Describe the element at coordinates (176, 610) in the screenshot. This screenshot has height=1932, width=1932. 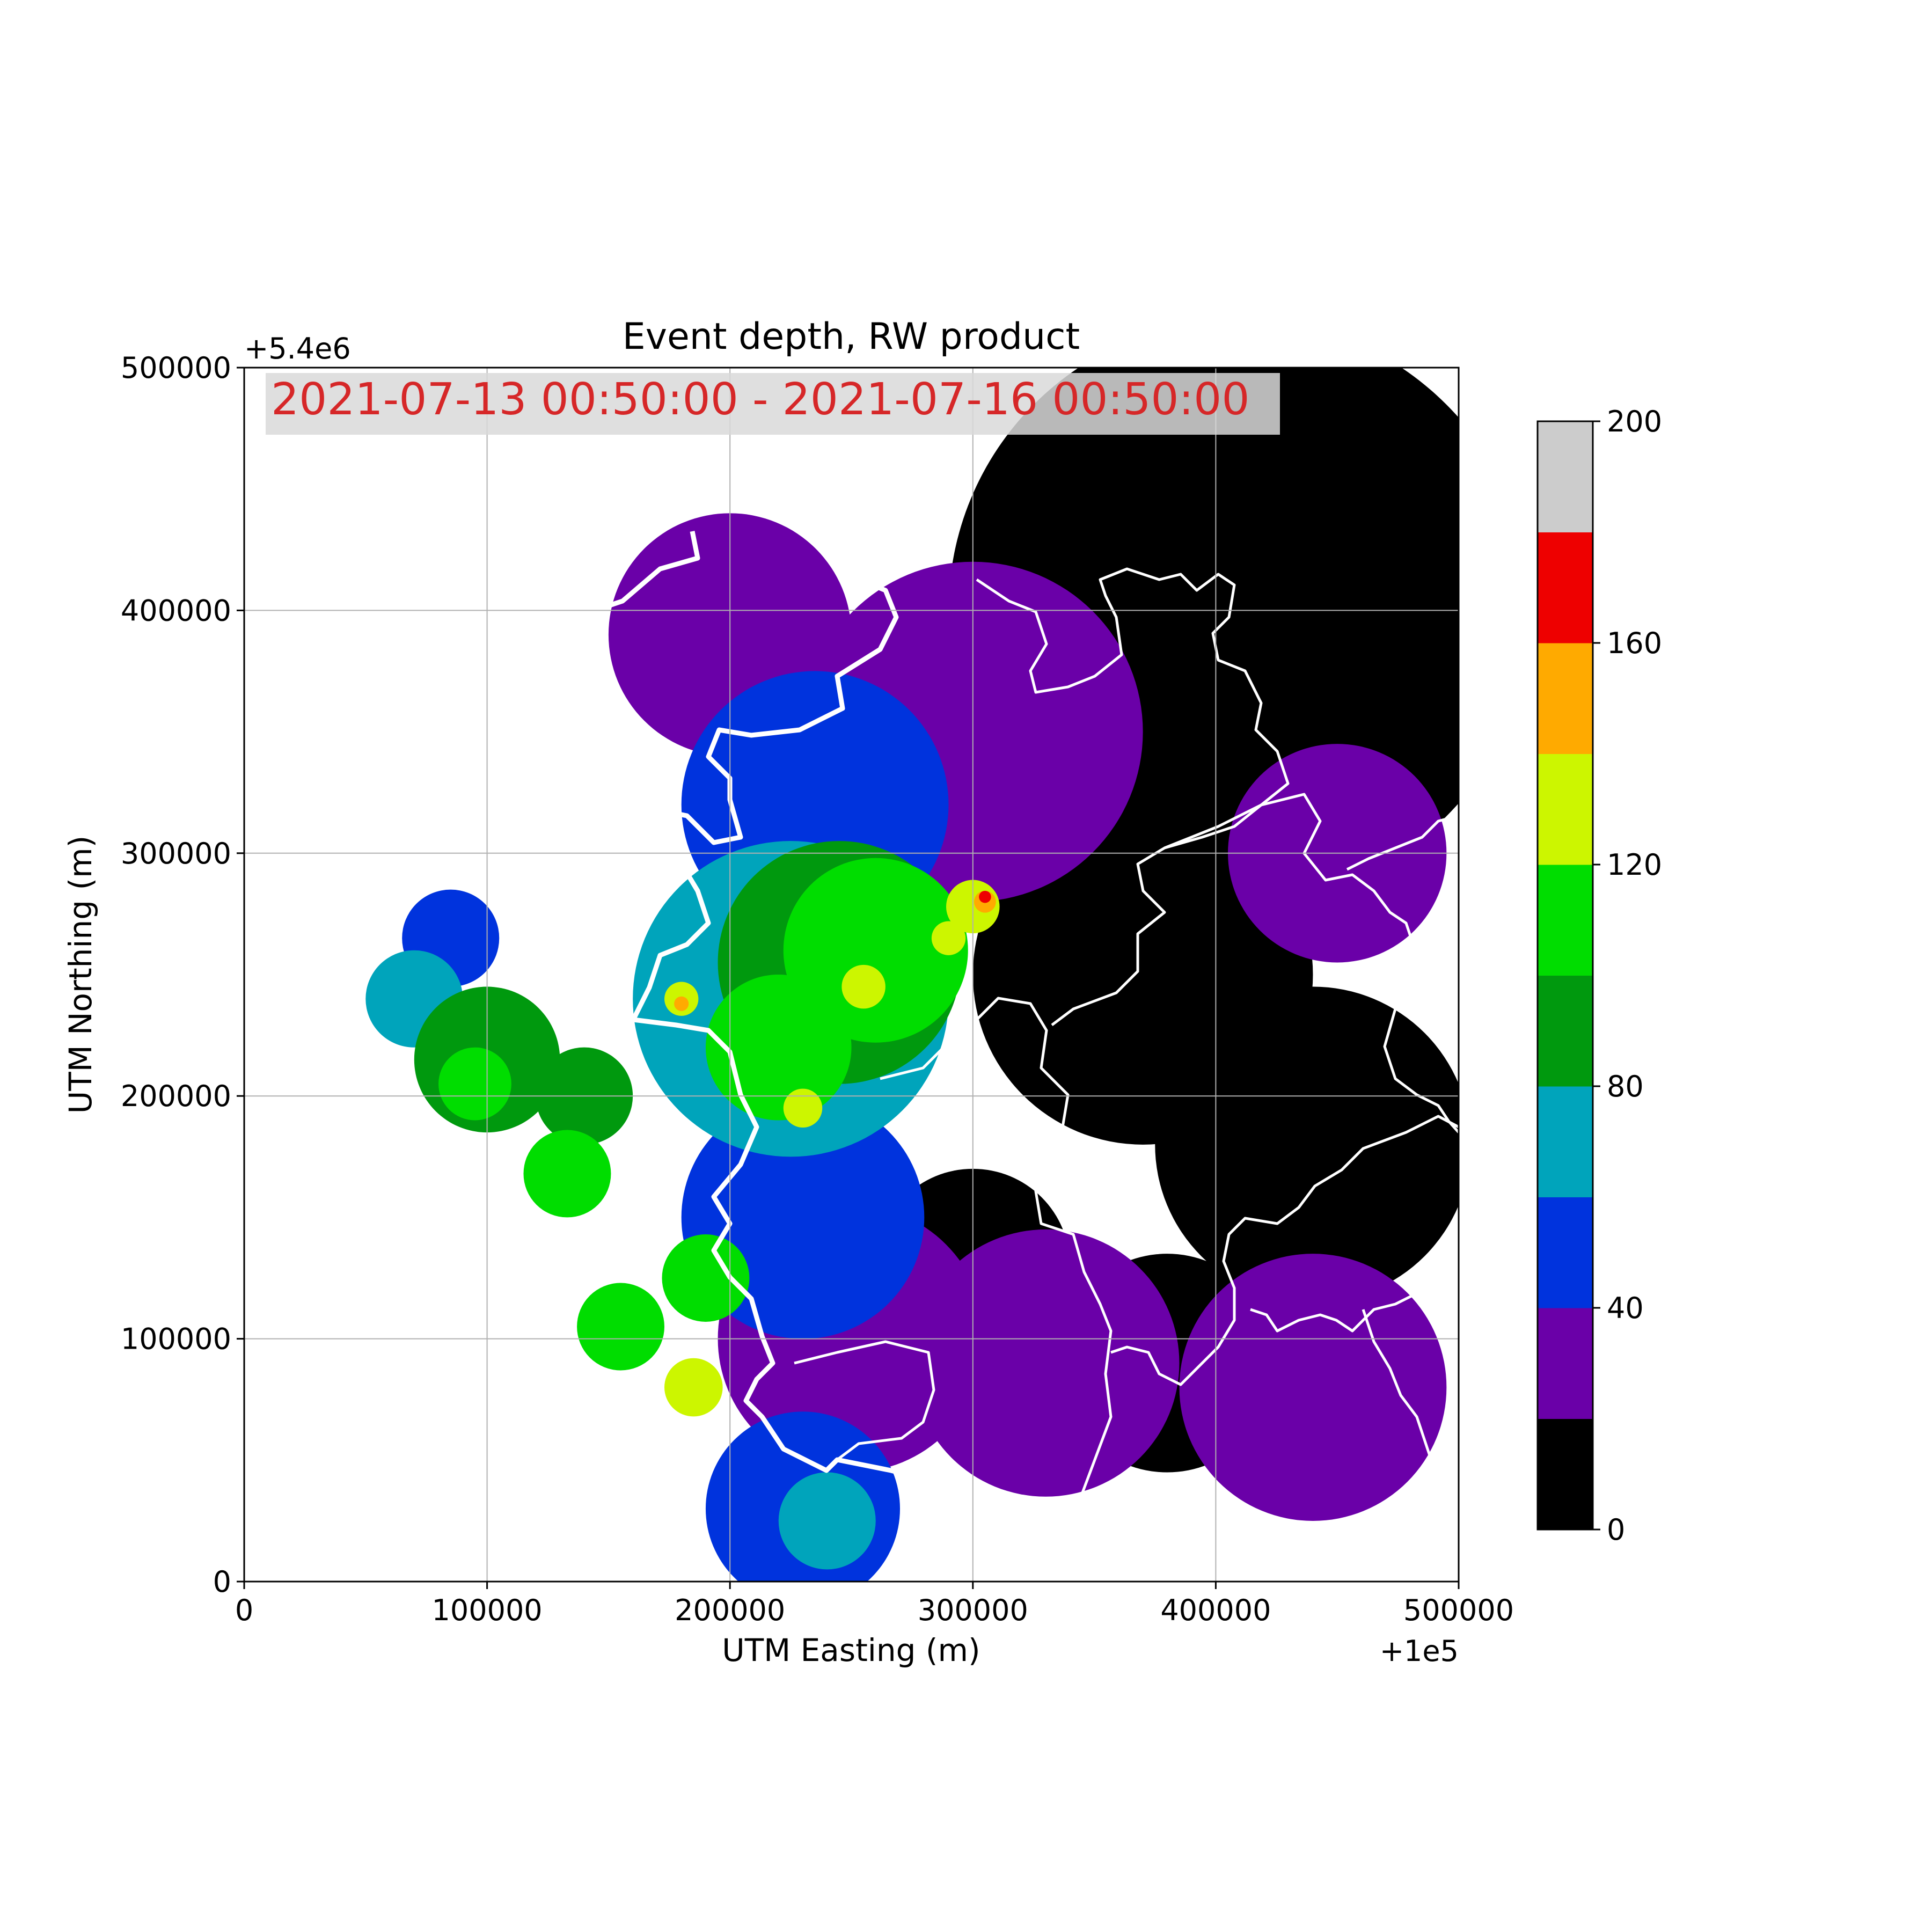
I see `y-tick-label: 400000` at that location.